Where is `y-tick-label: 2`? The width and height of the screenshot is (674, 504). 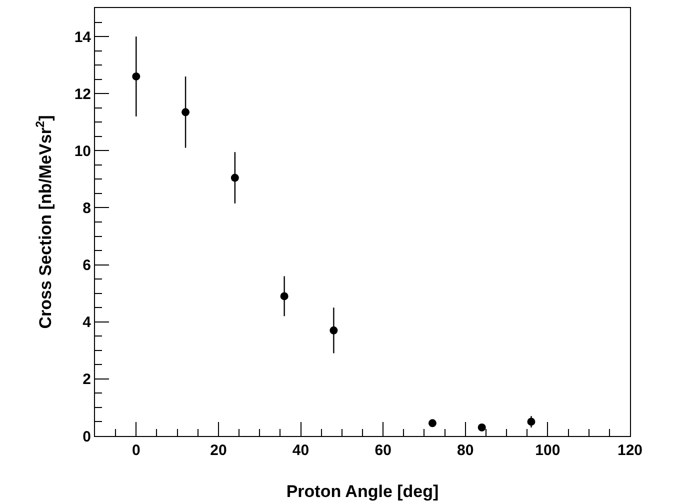
y-tick-label: 2 is located at coordinates (86, 379).